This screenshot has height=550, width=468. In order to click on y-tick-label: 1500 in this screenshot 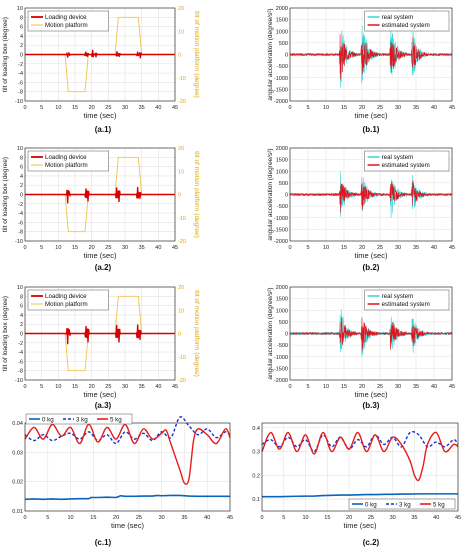, I will do `click(282, 21)`.